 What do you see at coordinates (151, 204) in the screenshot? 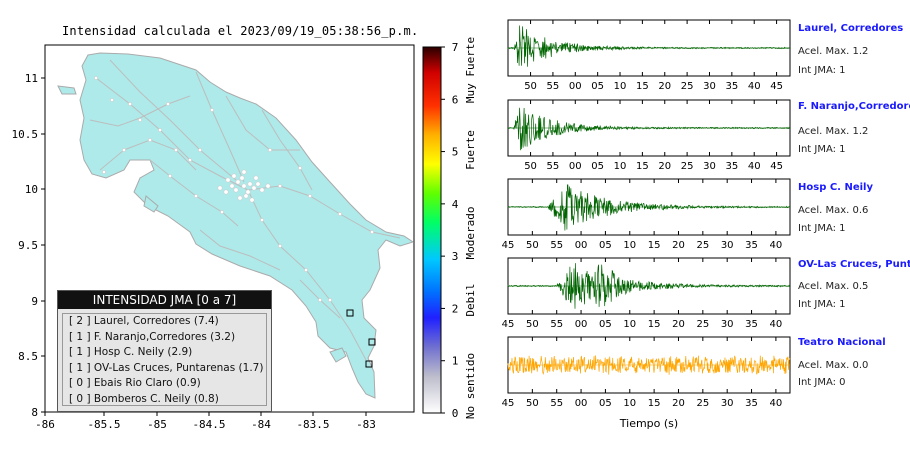
I see `nicoya-gulf-island` at bounding box center [151, 204].